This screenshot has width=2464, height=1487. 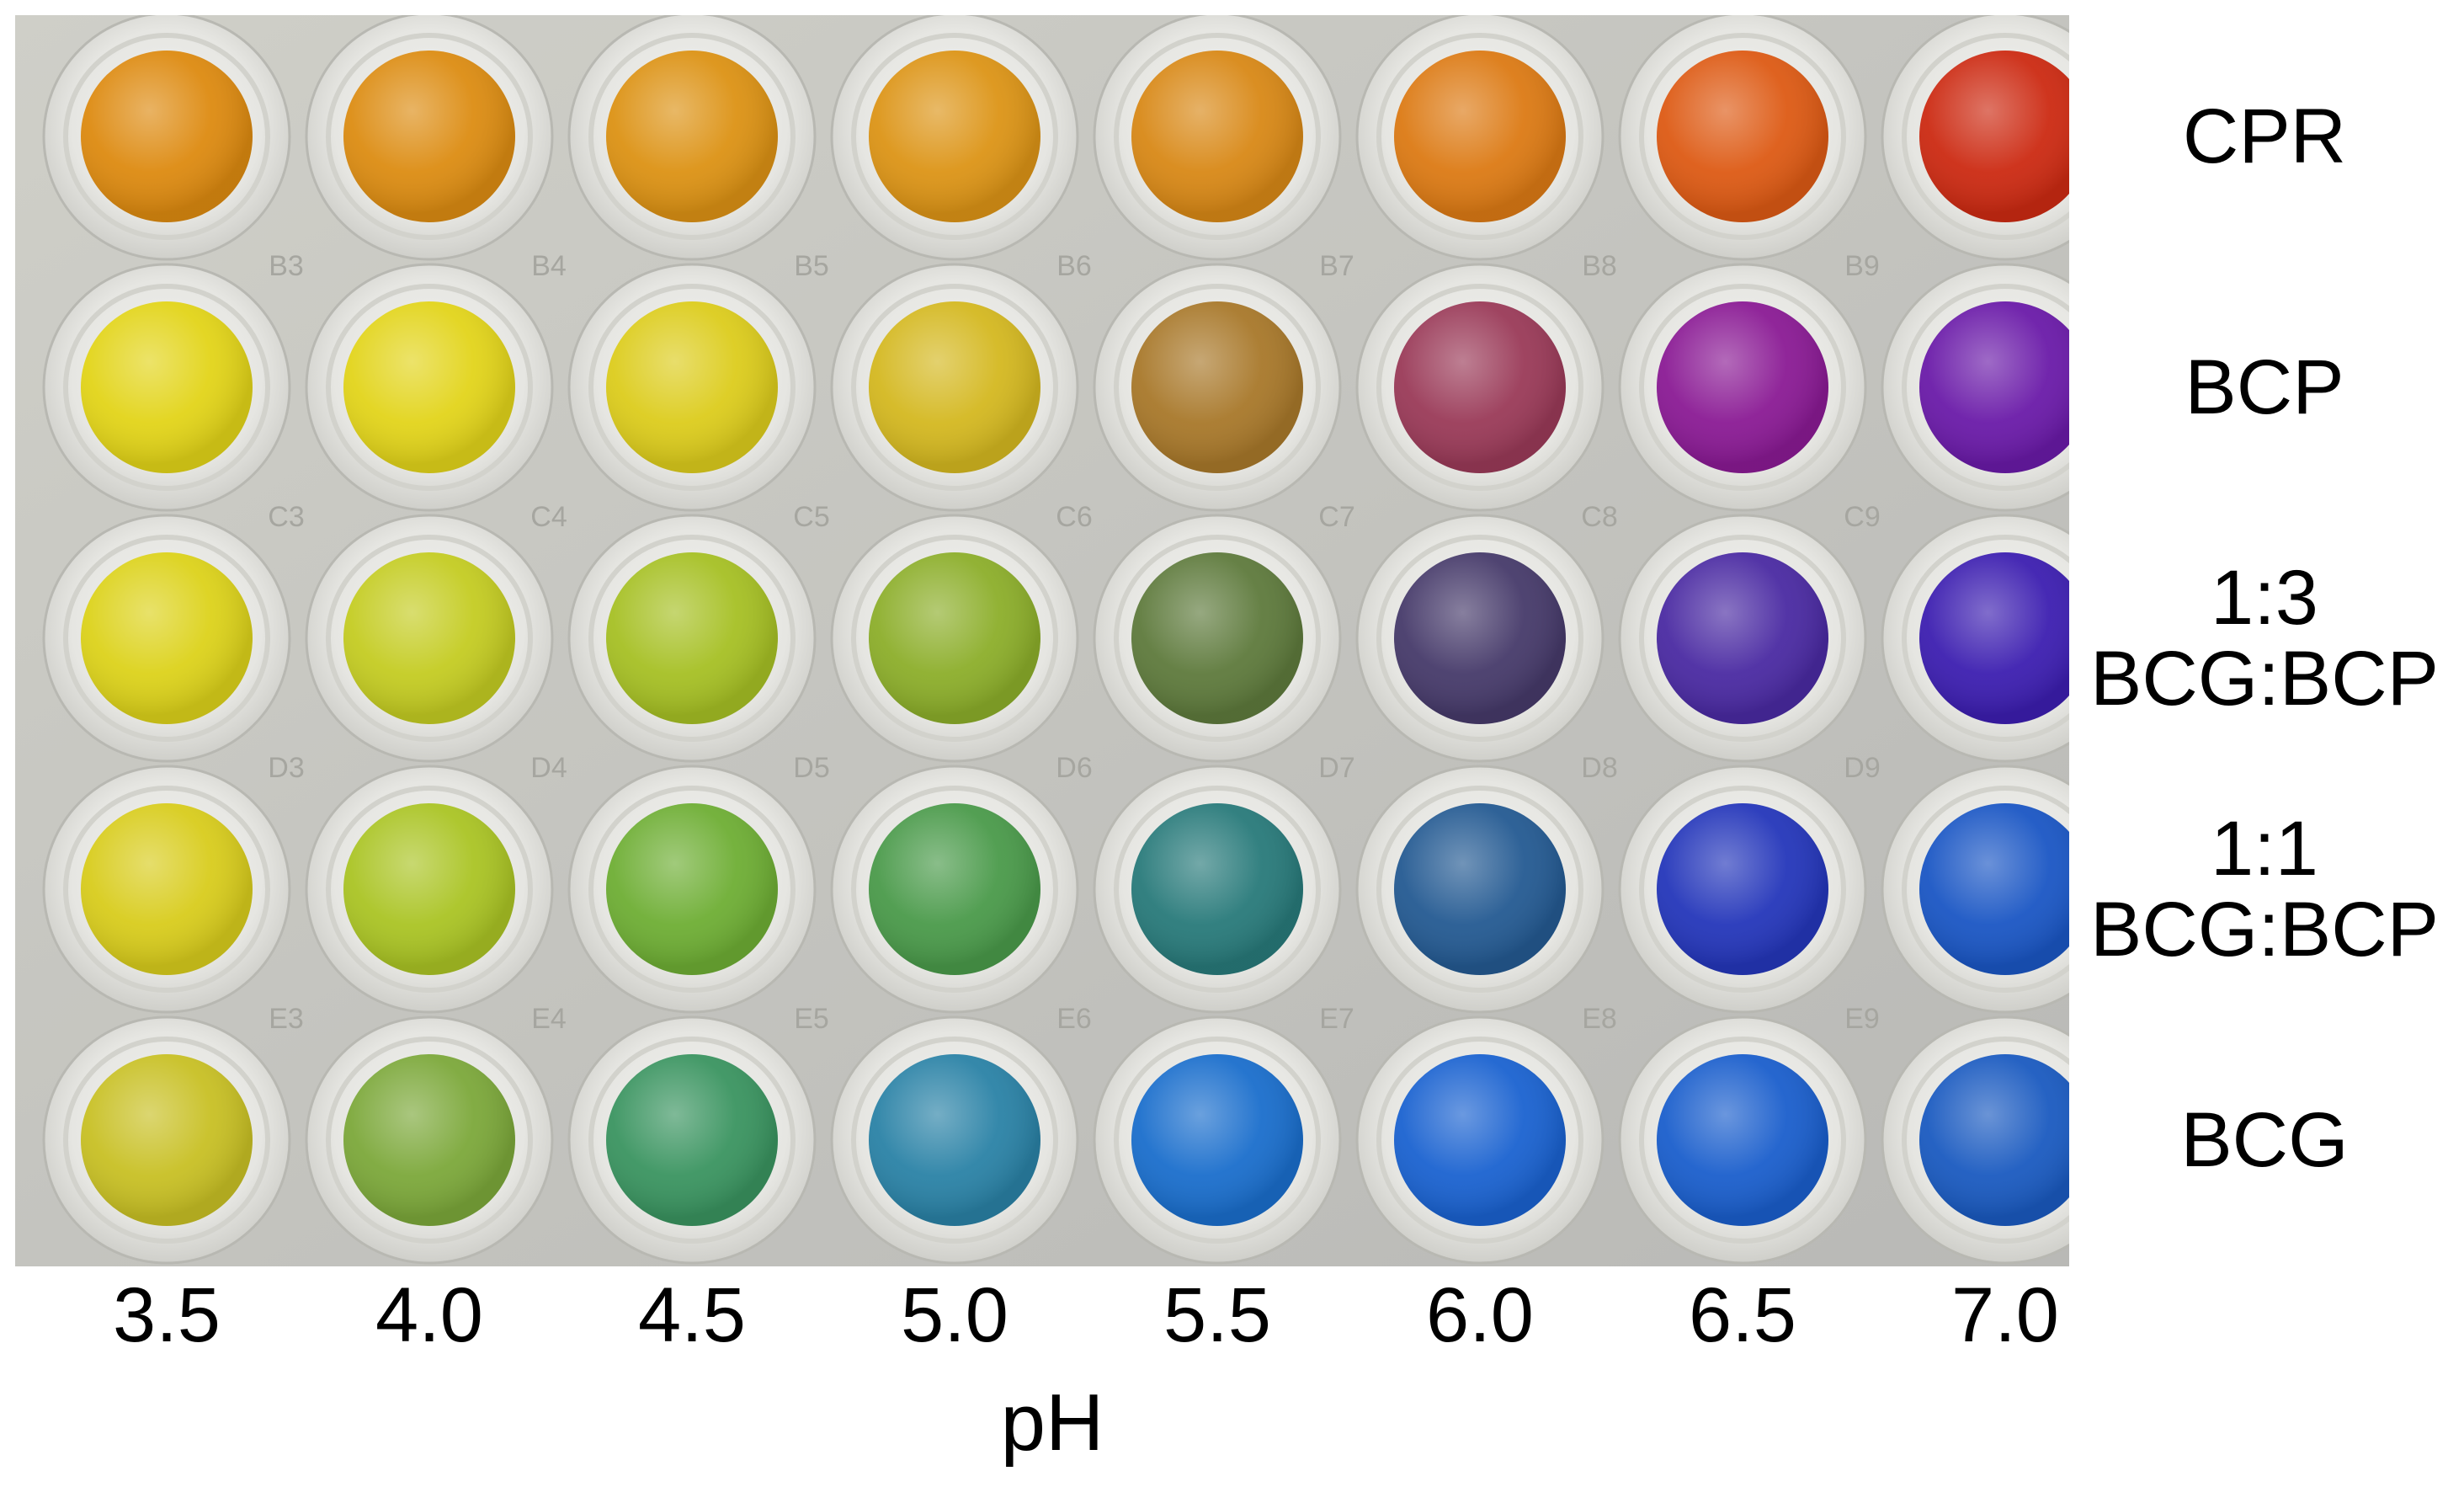 What do you see at coordinates (286, 768) in the screenshot?
I see `well-id-label: D3` at bounding box center [286, 768].